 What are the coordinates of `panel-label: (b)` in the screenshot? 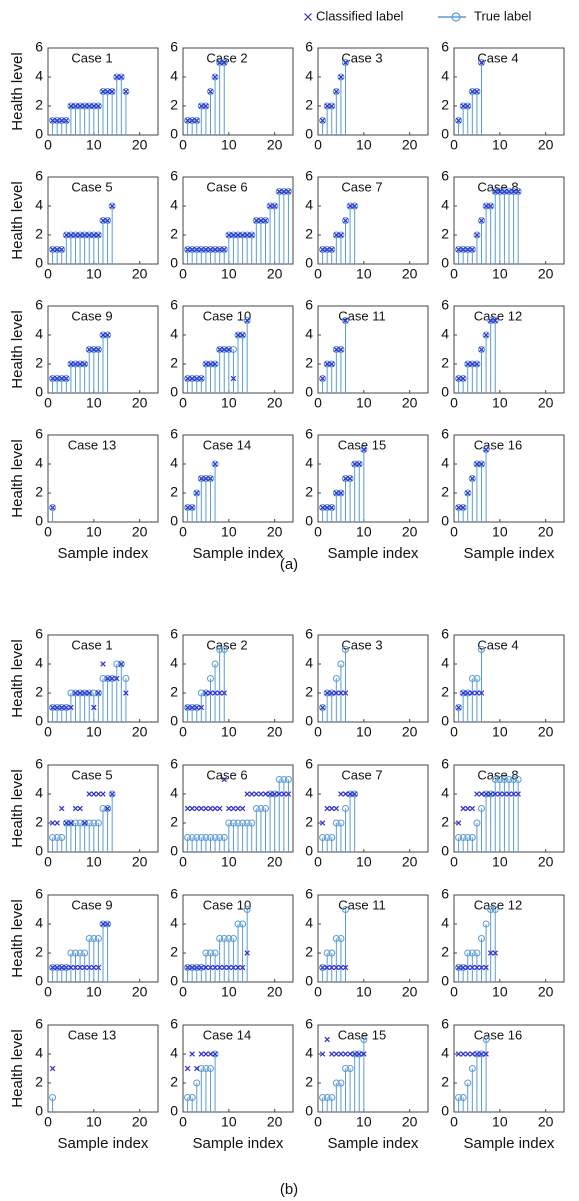 It's located at (289, 1189).